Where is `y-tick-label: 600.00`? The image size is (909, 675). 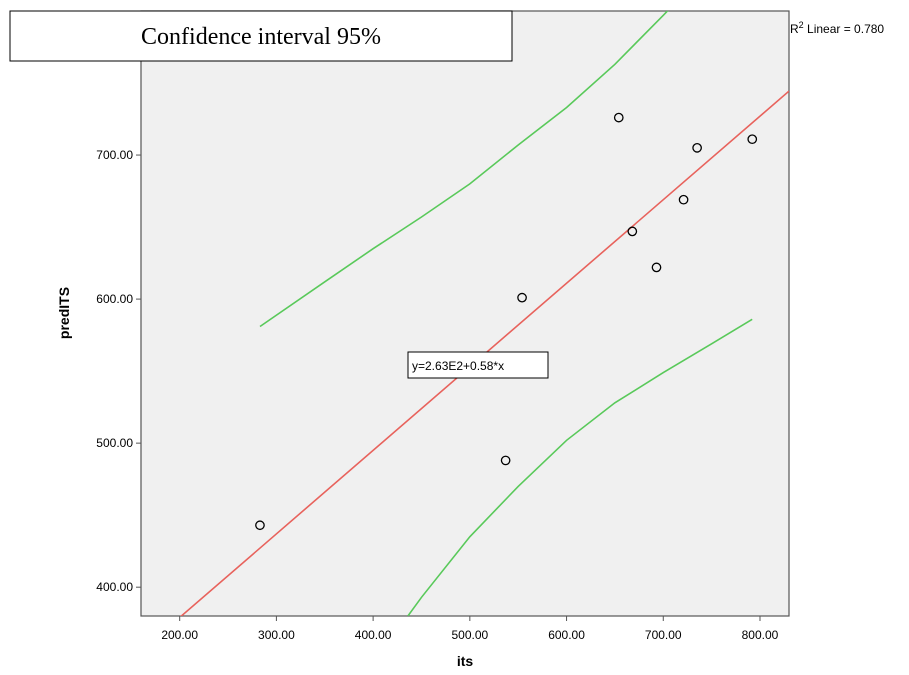 y-tick-label: 600.00 is located at coordinates (114, 299).